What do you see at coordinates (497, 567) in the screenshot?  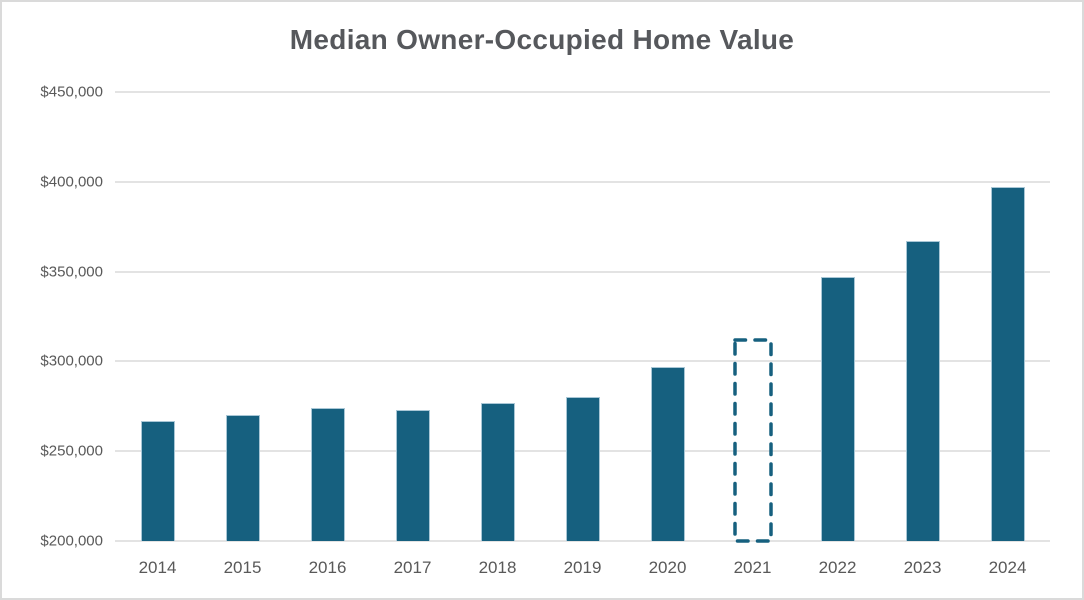 I see `x-axis-label-2018: 2018` at bounding box center [497, 567].